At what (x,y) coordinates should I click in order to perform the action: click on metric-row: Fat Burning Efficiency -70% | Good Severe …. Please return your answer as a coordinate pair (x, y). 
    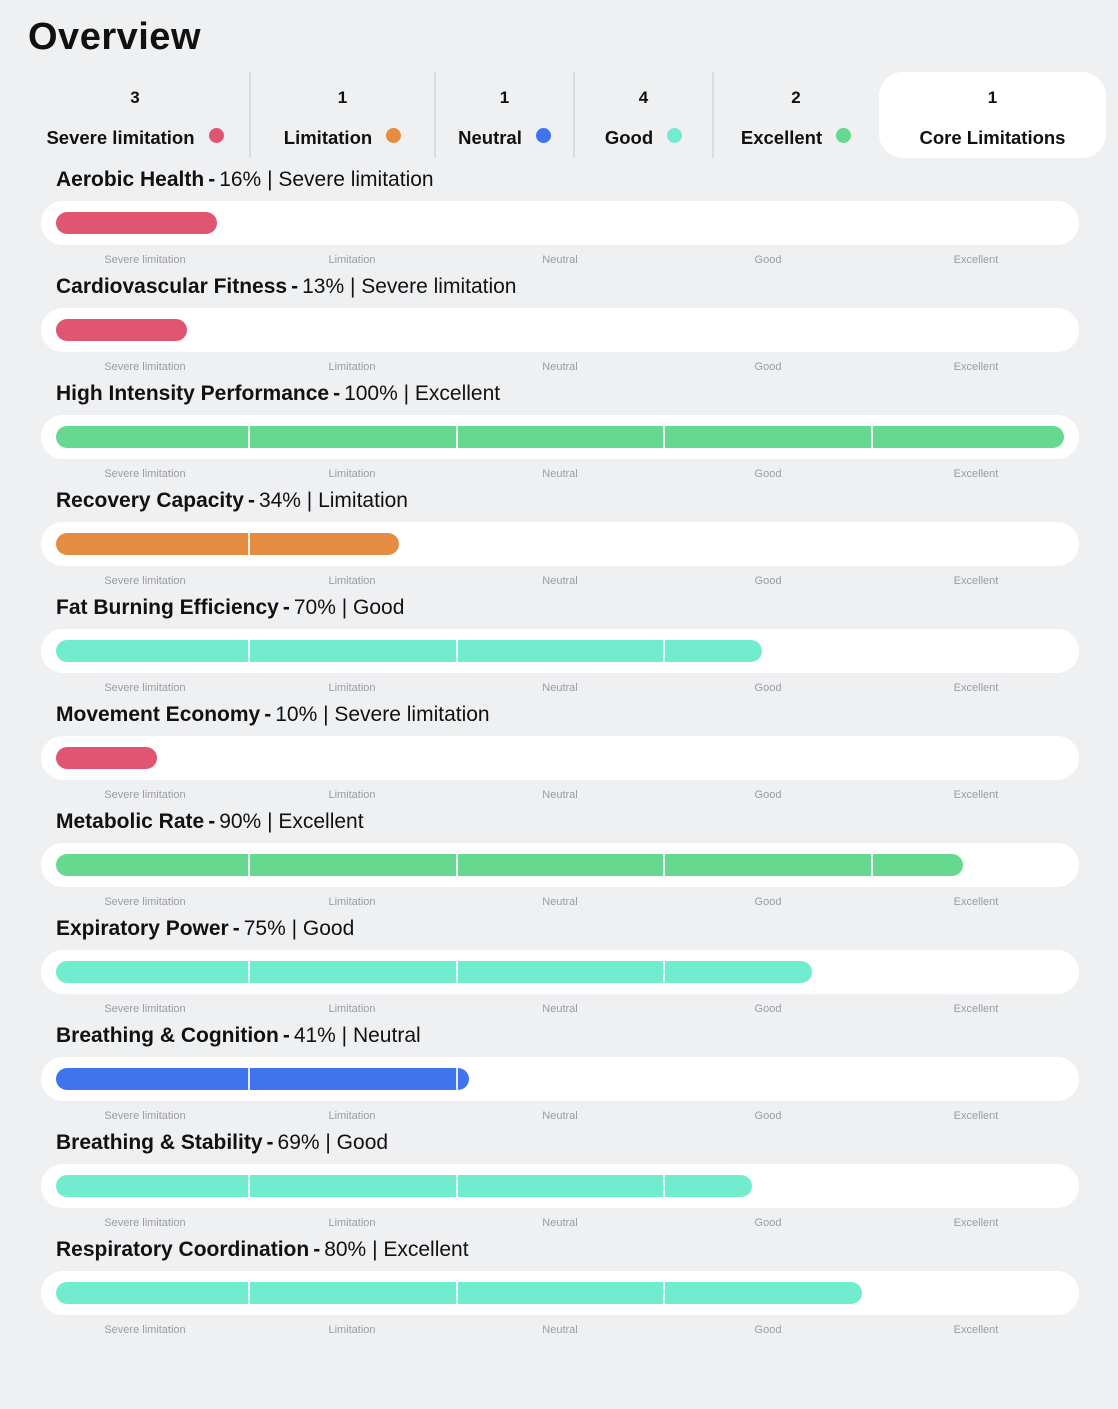
    Looking at the image, I should click on (559, 649).